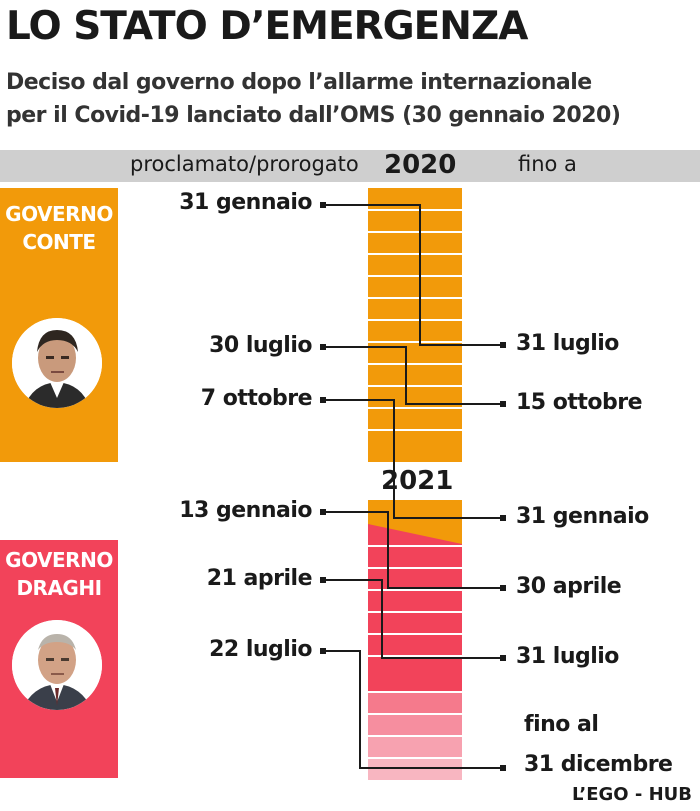 The width and height of the screenshot is (700, 811). What do you see at coordinates (582, 516) in the screenshot?
I see `end-date-31-gennaio-2021: 31 gennaio` at bounding box center [582, 516].